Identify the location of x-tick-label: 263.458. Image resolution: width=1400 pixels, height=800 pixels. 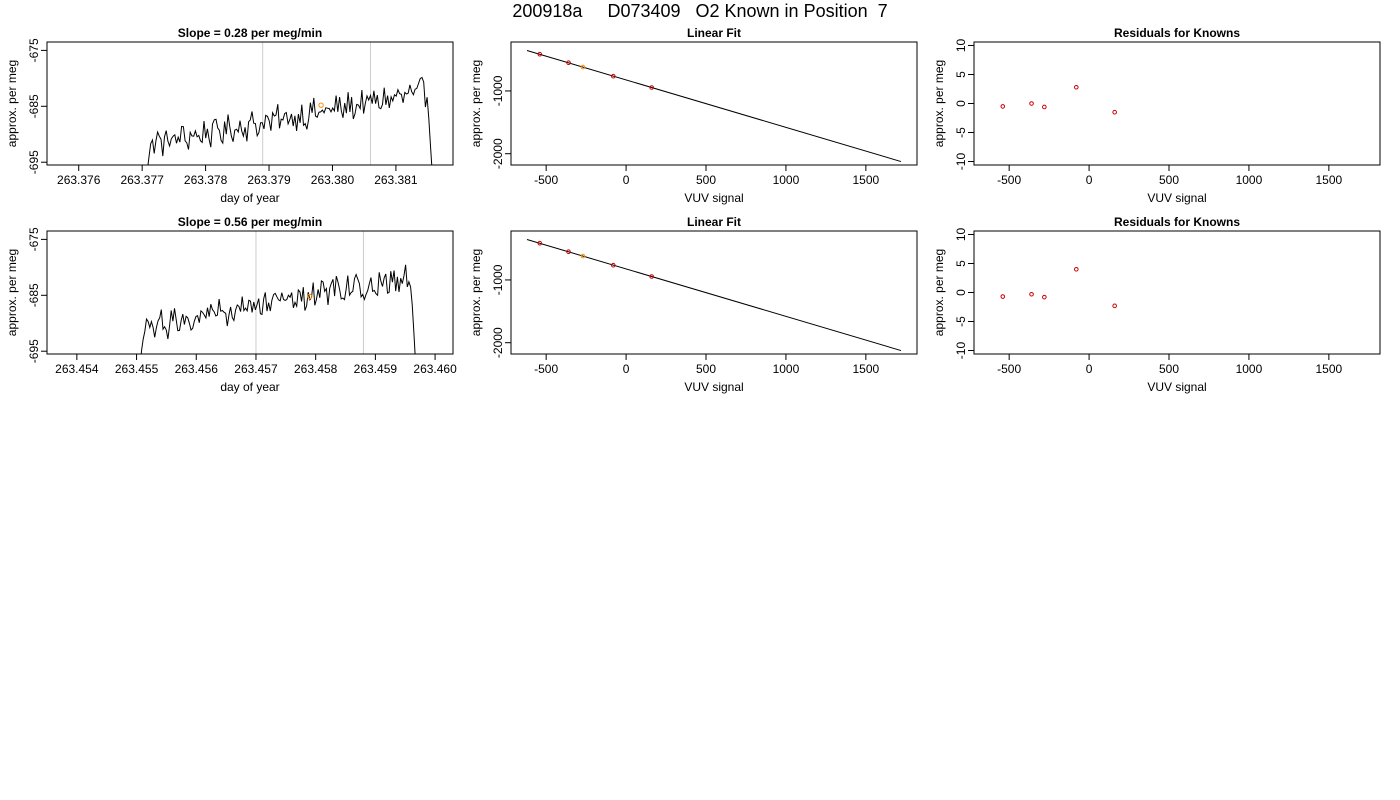
(316, 369).